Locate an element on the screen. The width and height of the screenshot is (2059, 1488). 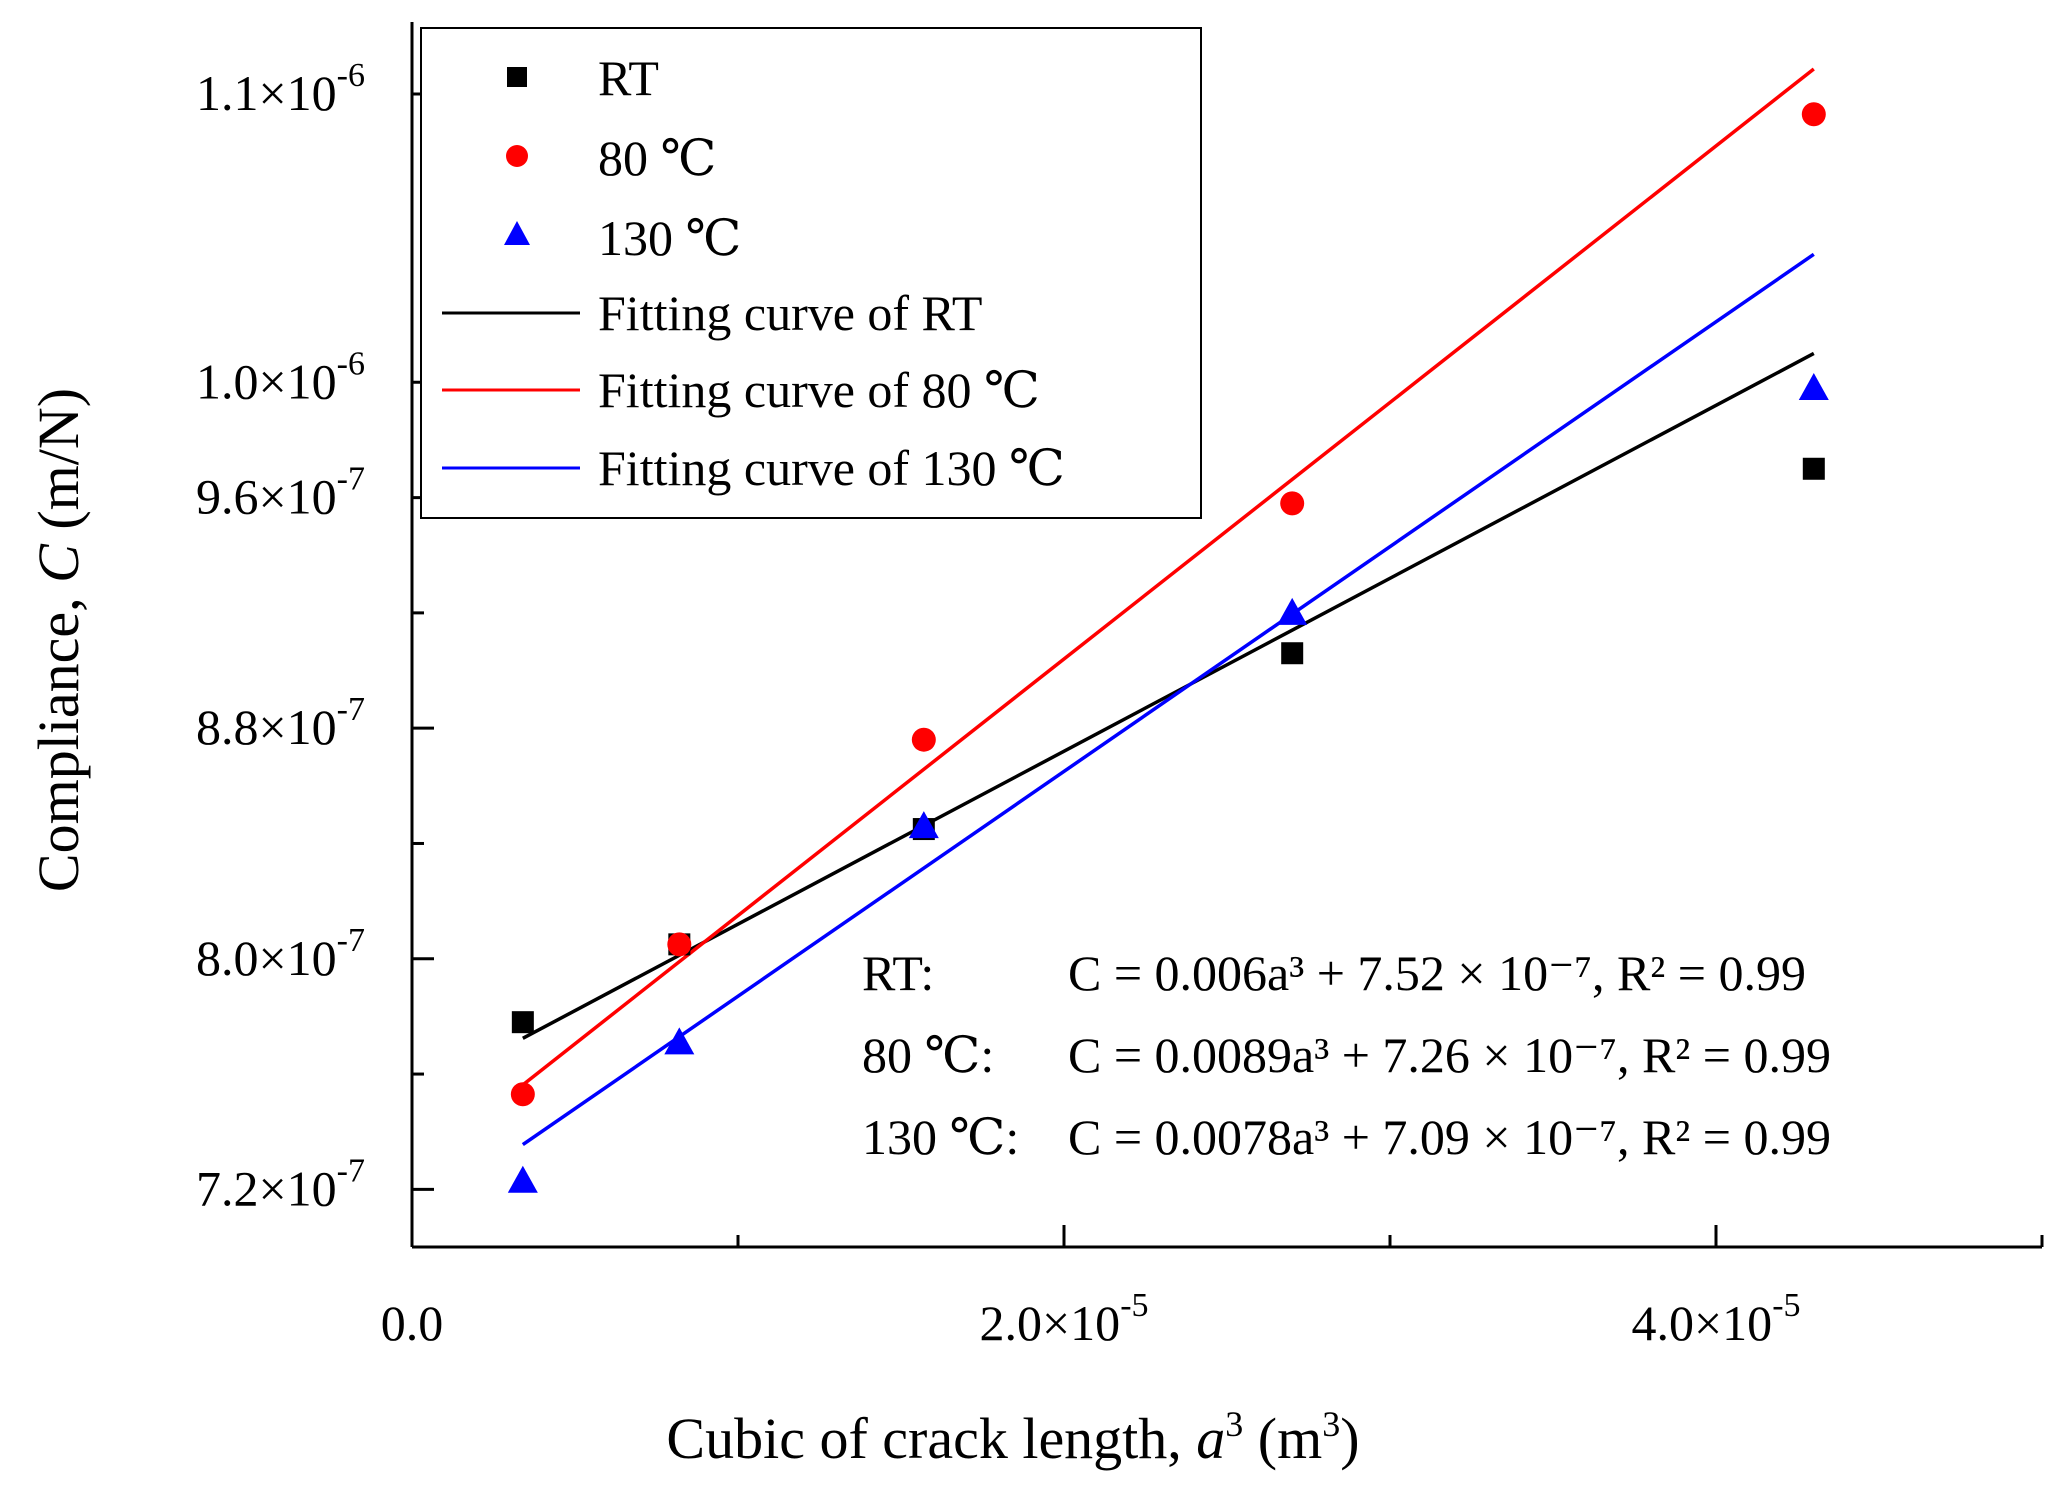
legend-marker-80c is located at coordinates (517, 156).